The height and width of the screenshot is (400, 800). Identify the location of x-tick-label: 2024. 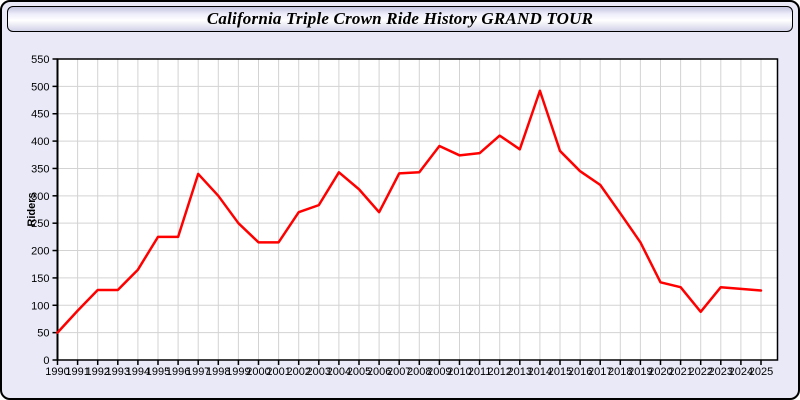
(741, 372).